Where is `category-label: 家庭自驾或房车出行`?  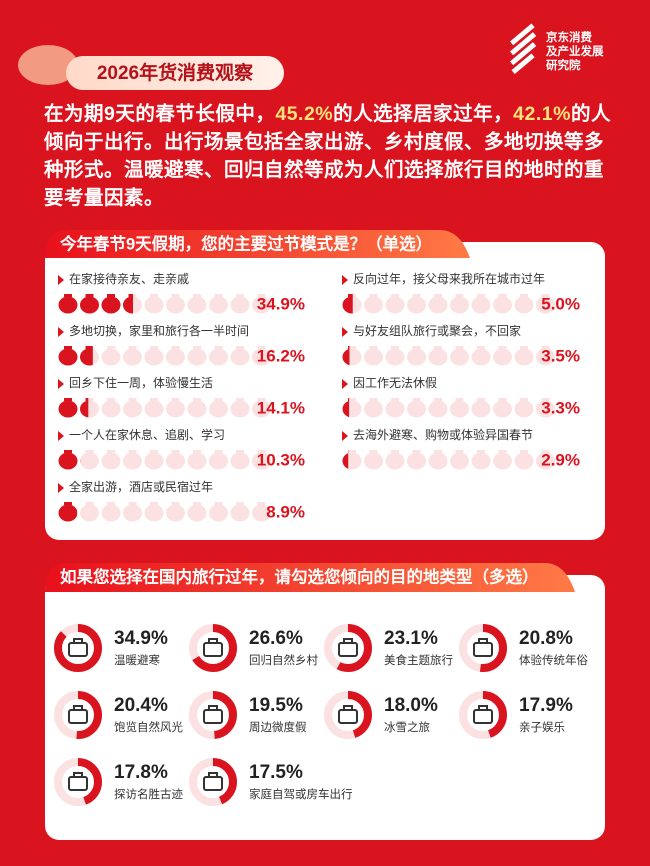
category-label: 家庭自驾或房车出行 is located at coordinates (301, 794).